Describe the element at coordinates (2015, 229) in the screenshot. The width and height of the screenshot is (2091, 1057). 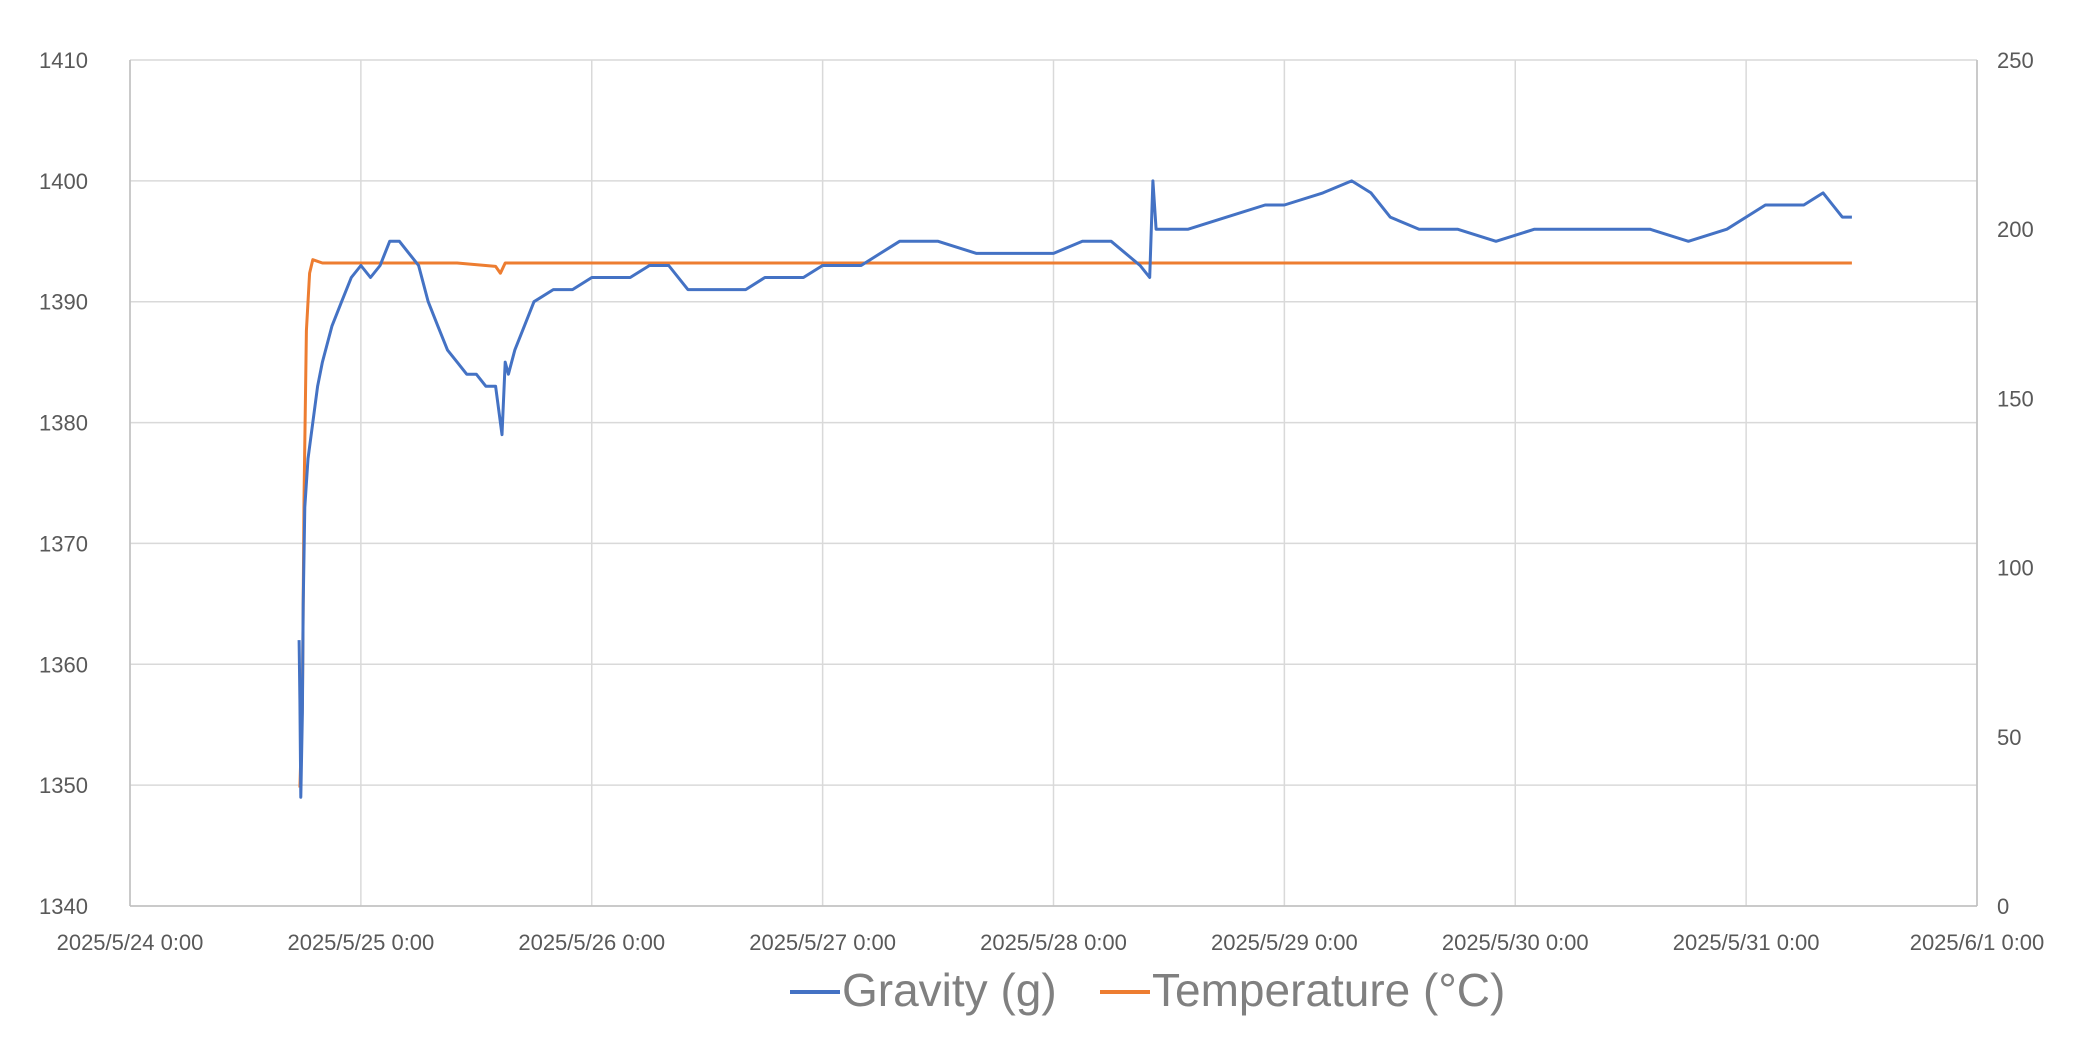
I see `y-right-tick-label: 200` at that location.